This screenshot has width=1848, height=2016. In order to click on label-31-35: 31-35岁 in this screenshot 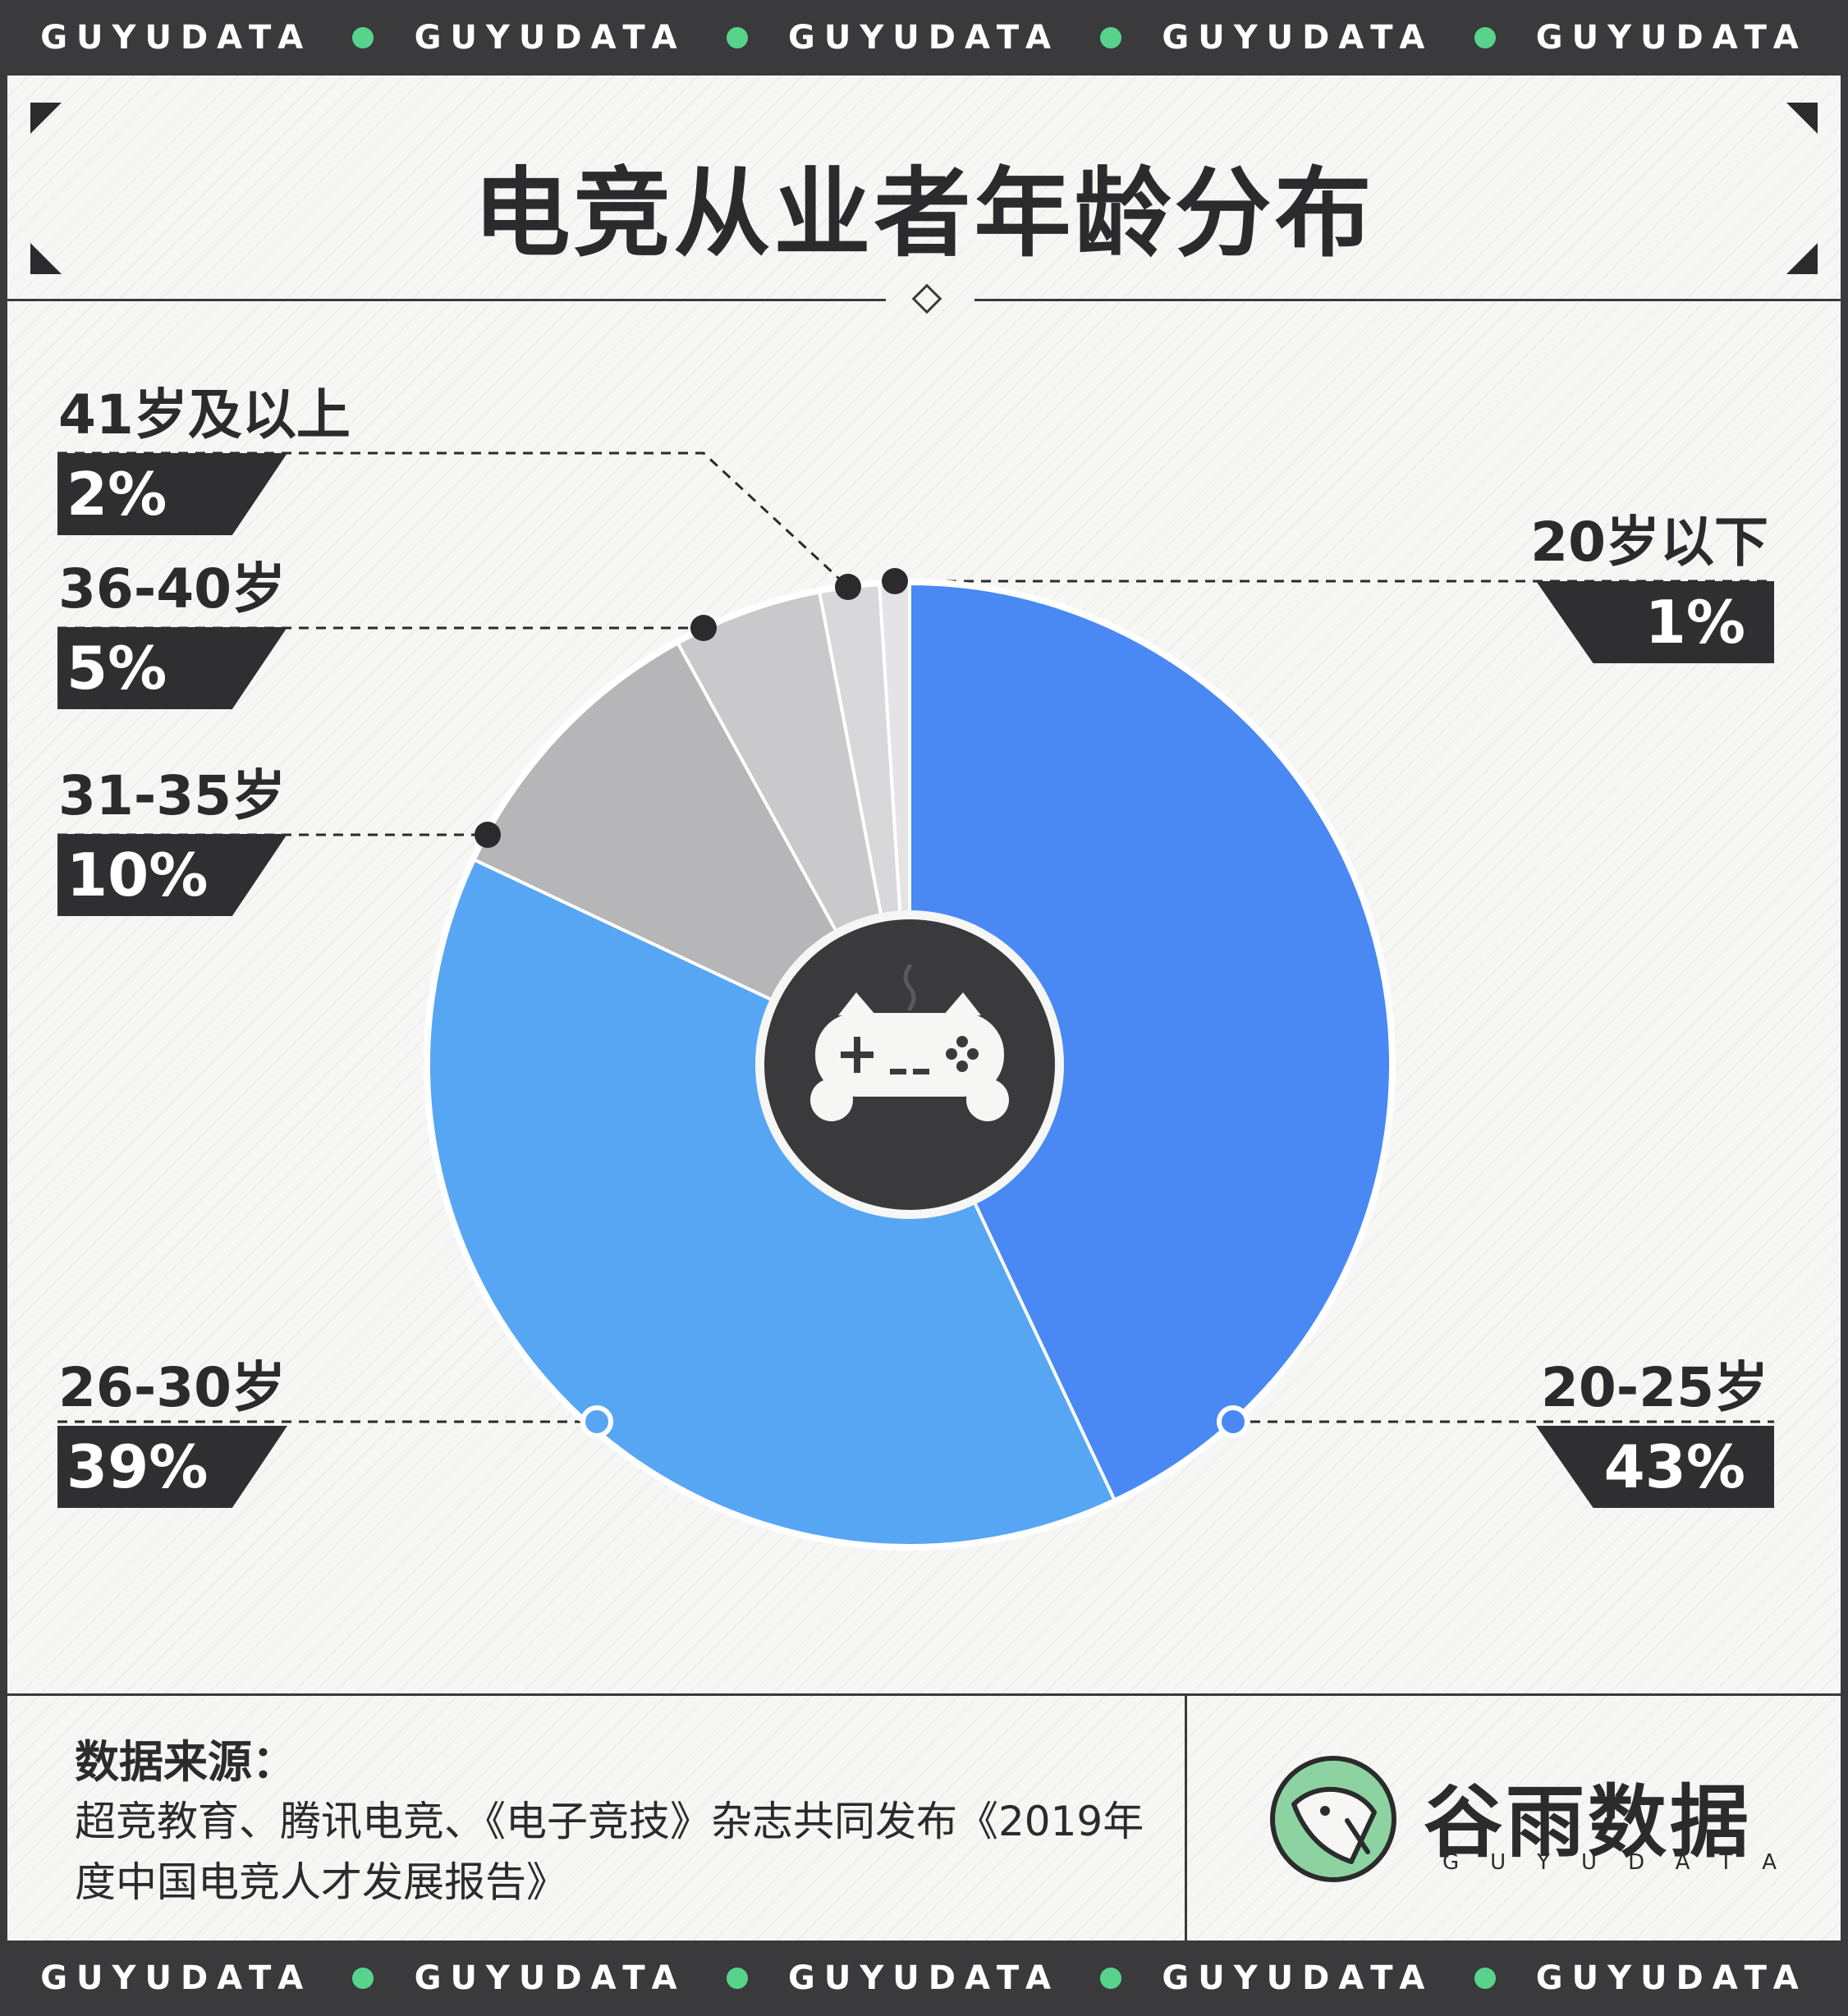, I will do `click(172, 795)`.